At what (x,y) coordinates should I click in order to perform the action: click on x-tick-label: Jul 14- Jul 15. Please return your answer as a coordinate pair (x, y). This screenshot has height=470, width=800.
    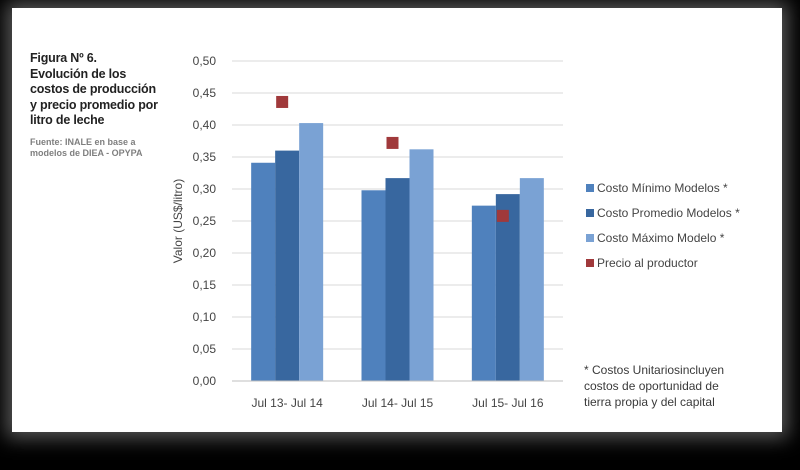
    Looking at the image, I should click on (398, 403).